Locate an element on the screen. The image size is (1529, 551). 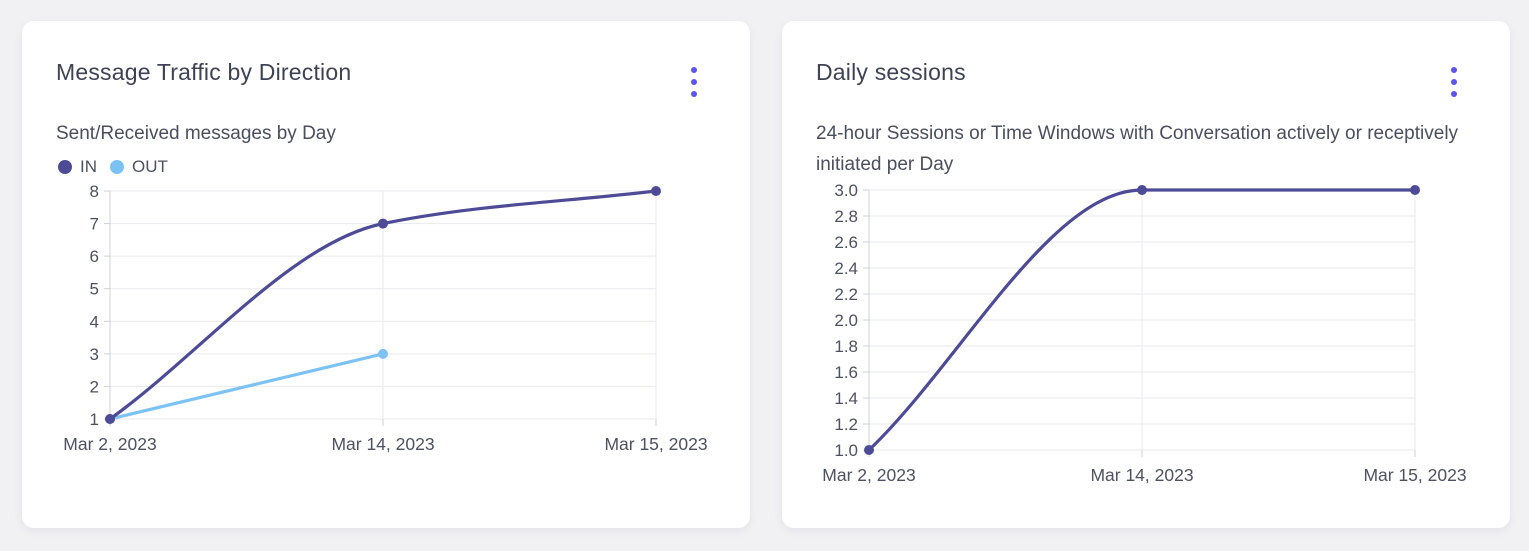
legend-label-out: OUT is located at coordinates (150, 166).